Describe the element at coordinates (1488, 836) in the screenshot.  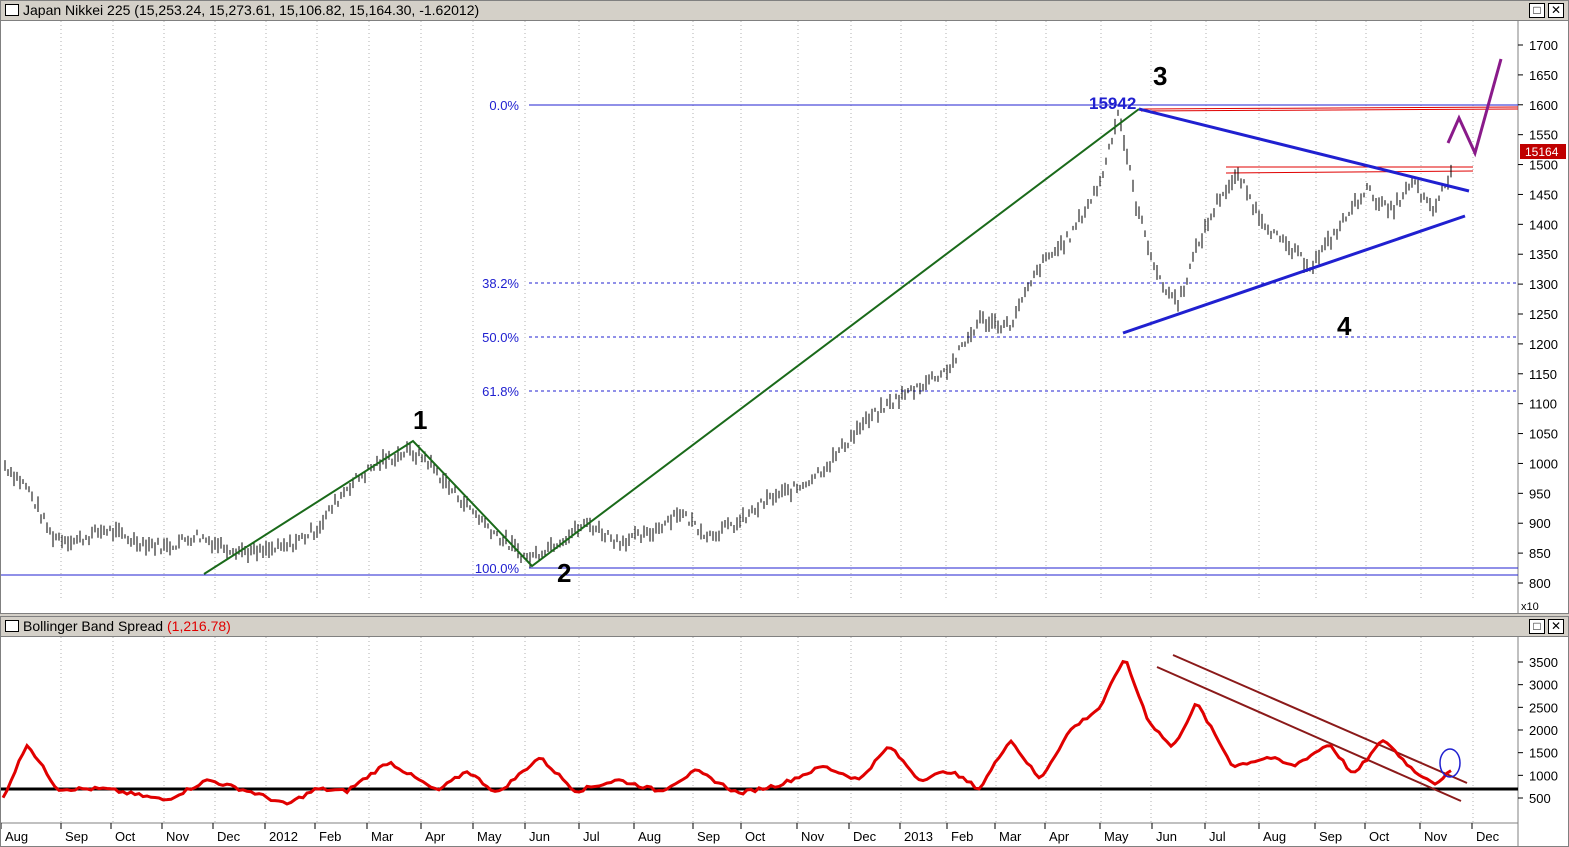
I see `x-label-28: Dec` at that location.